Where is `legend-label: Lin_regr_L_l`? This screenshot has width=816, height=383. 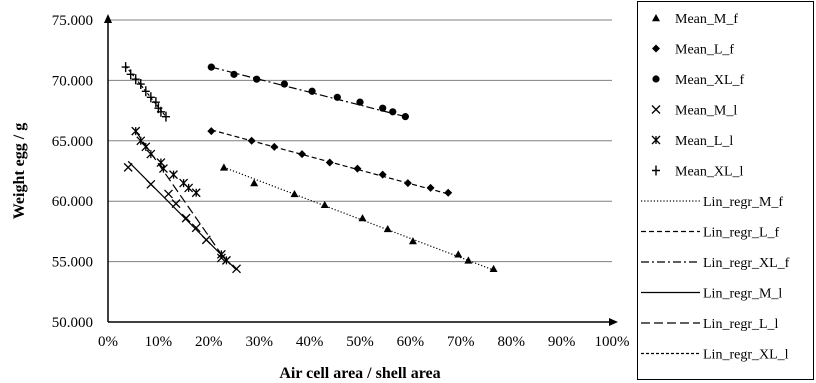 legend-label: Lin_regr_L_l is located at coordinates (741, 324).